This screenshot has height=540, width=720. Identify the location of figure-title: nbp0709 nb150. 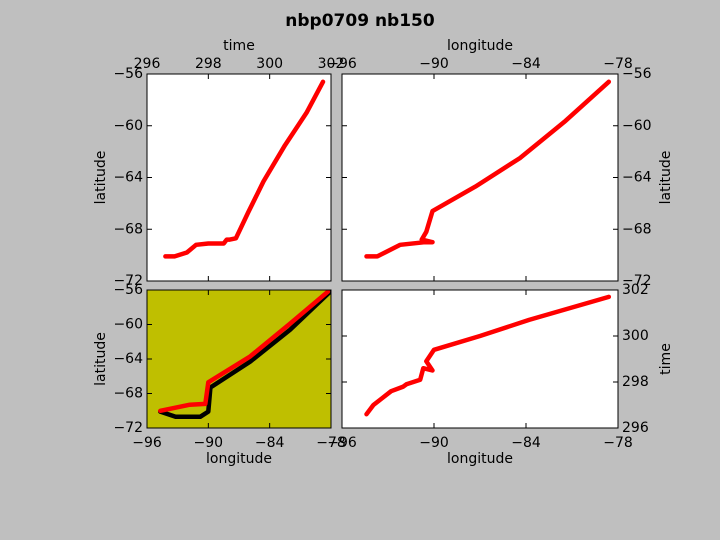
(360, 21).